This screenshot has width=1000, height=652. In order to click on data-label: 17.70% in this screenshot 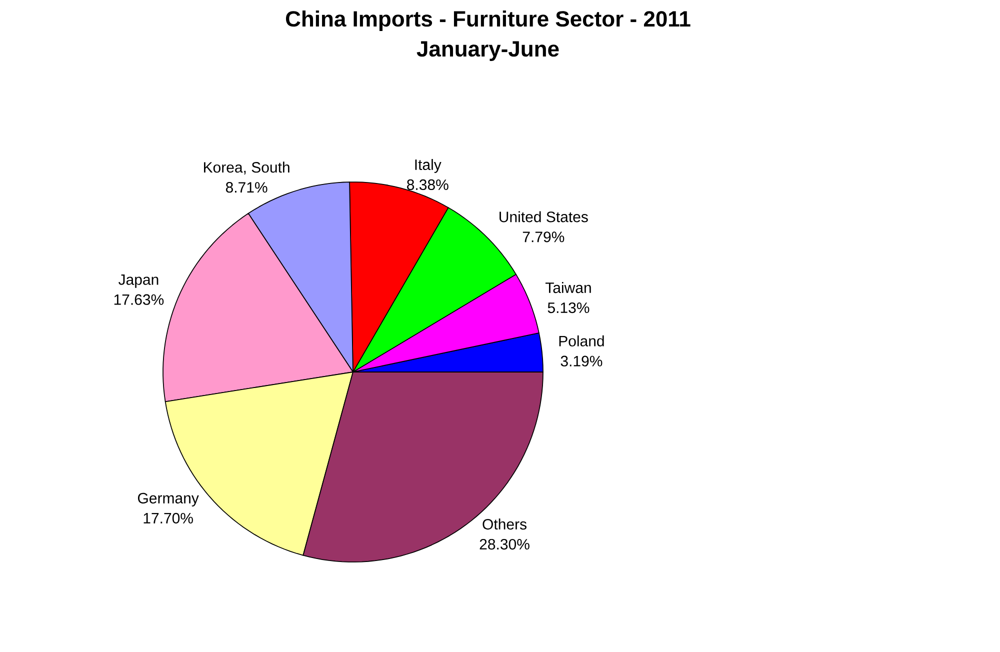, I will do `click(168, 518)`.